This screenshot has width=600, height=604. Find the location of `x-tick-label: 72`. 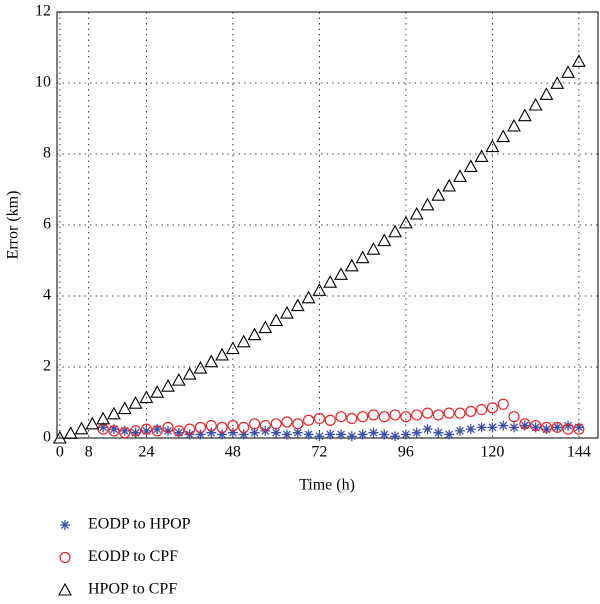

x-tick-label: 72 is located at coordinates (319, 452).